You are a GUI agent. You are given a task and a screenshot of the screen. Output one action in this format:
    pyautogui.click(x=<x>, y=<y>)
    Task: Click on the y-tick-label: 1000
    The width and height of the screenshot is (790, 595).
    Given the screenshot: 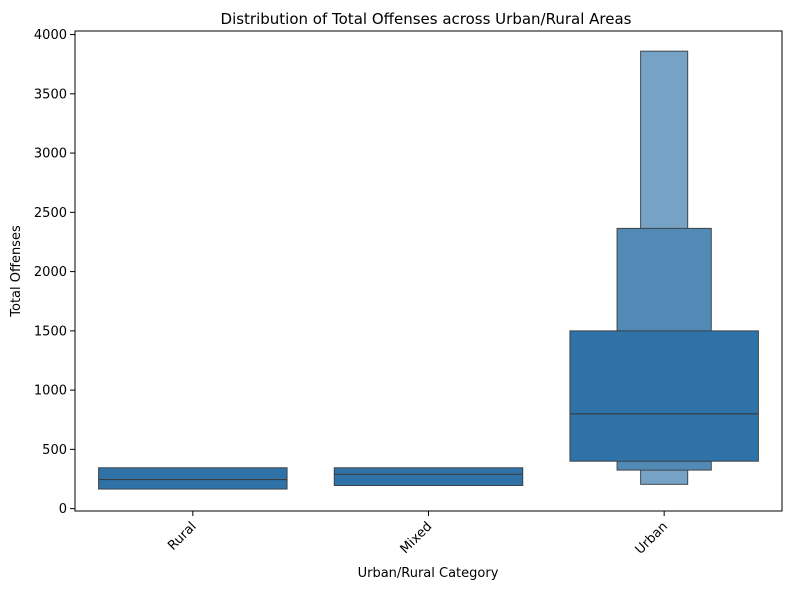 What is the action you would take?
    pyautogui.click(x=50, y=391)
    